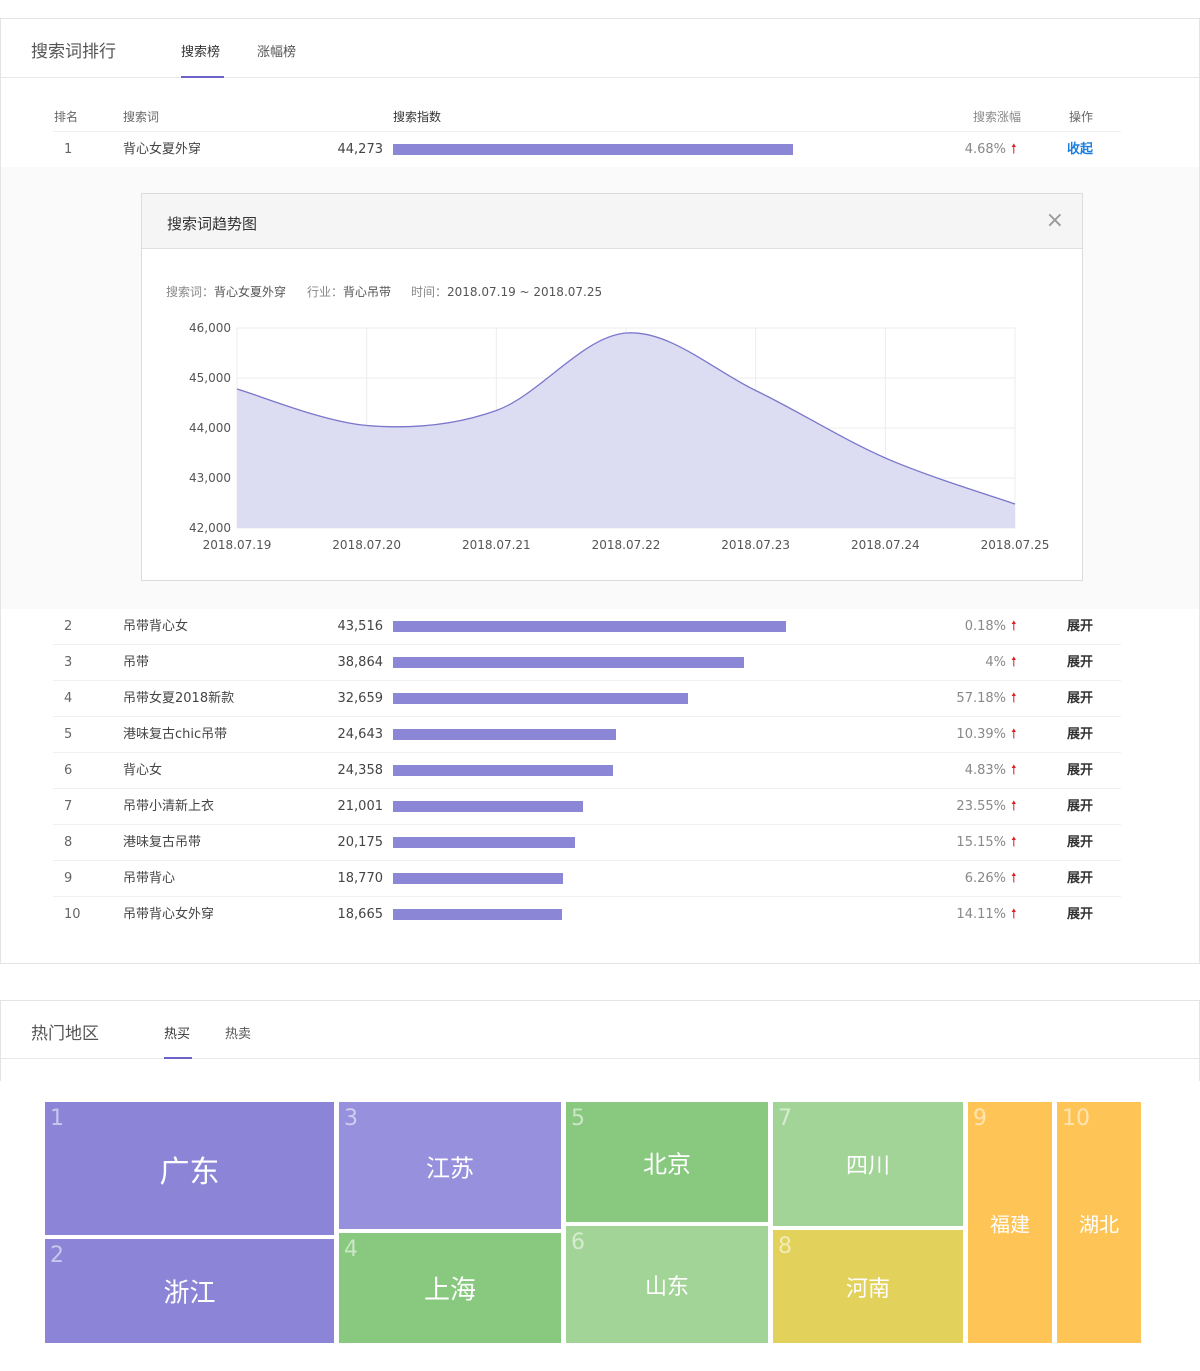 The width and height of the screenshot is (1200, 1371). I want to click on keyword-cell: 吊带背心女外穿, so click(169, 914).